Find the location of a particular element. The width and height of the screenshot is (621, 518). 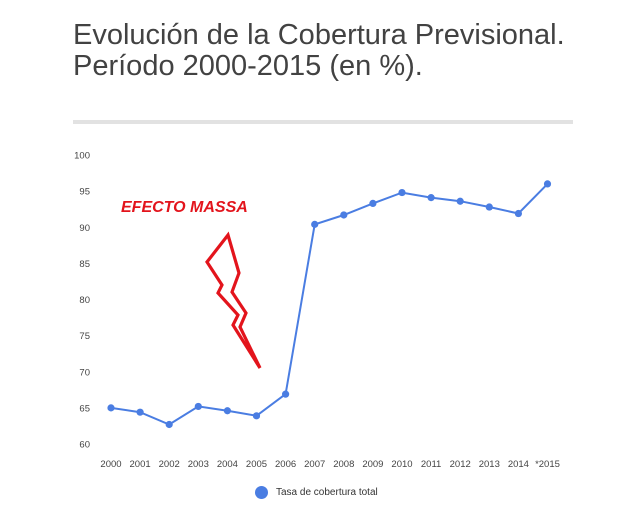

x-tick-label-2009: 2009 is located at coordinates (372, 464).